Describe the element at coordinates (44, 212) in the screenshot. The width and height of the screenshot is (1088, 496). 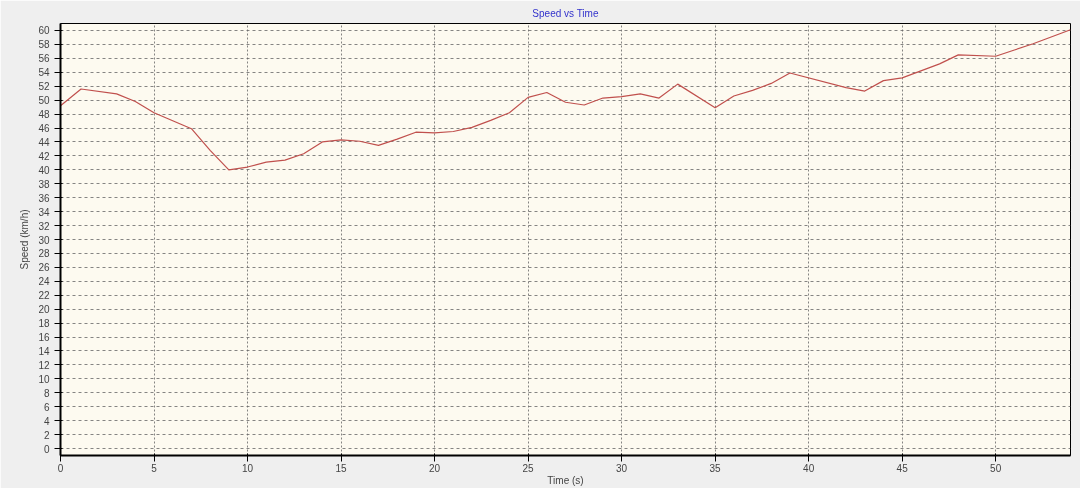
I see `y-tick-label: 34` at that location.